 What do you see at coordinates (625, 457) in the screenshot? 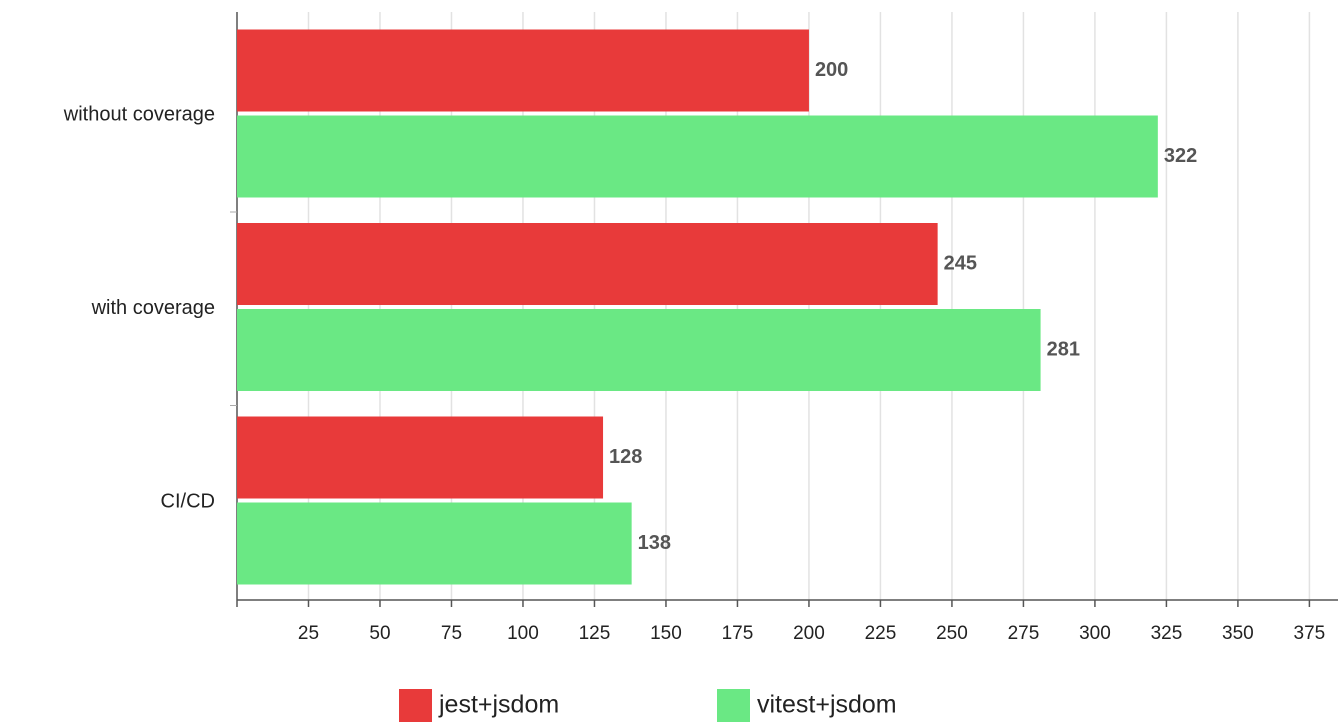
I see `value-label: 128` at bounding box center [625, 457].